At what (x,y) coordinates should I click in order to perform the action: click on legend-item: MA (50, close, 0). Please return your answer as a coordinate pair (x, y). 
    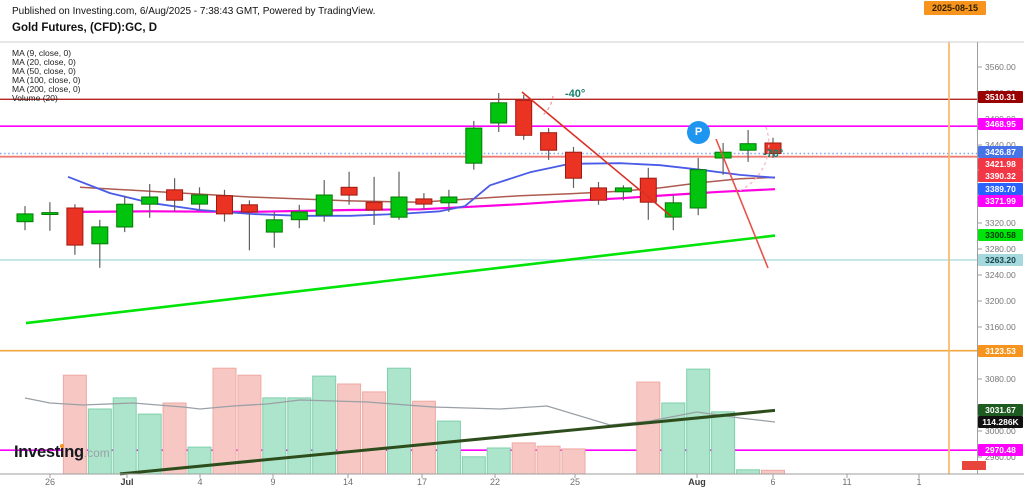
    Looking at the image, I should click on (44, 71).